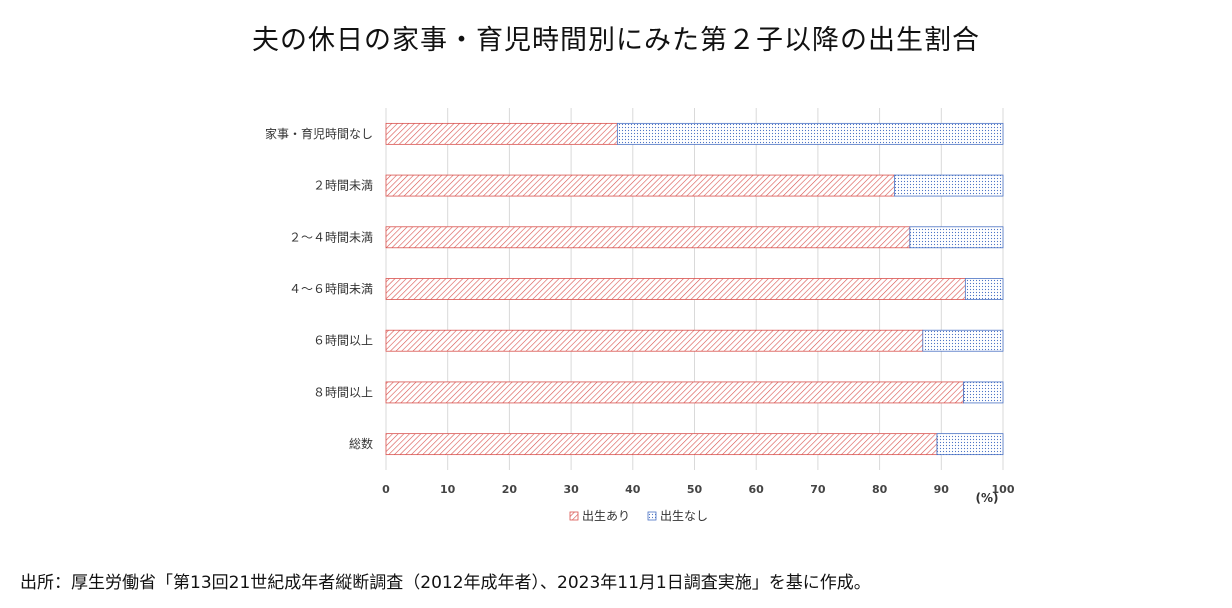 The height and width of the screenshot is (608, 1232). I want to click on category-label: ２～４時間未満, so click(331, 237).